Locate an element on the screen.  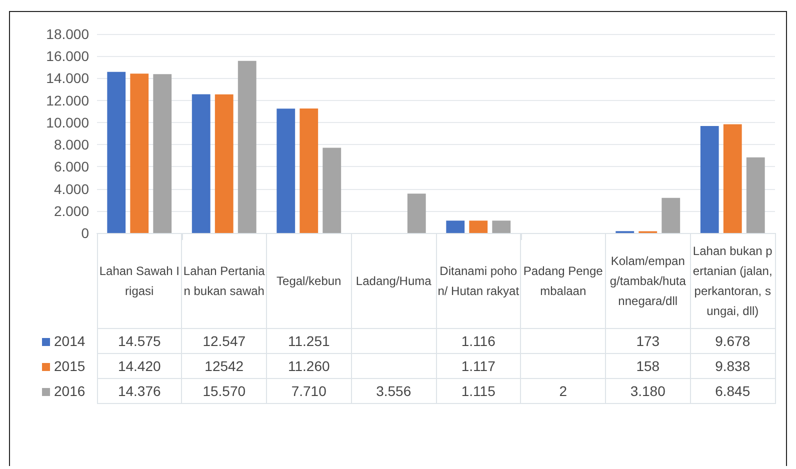
y-tick-label: 6.000 is located at coordinates (72, 166).